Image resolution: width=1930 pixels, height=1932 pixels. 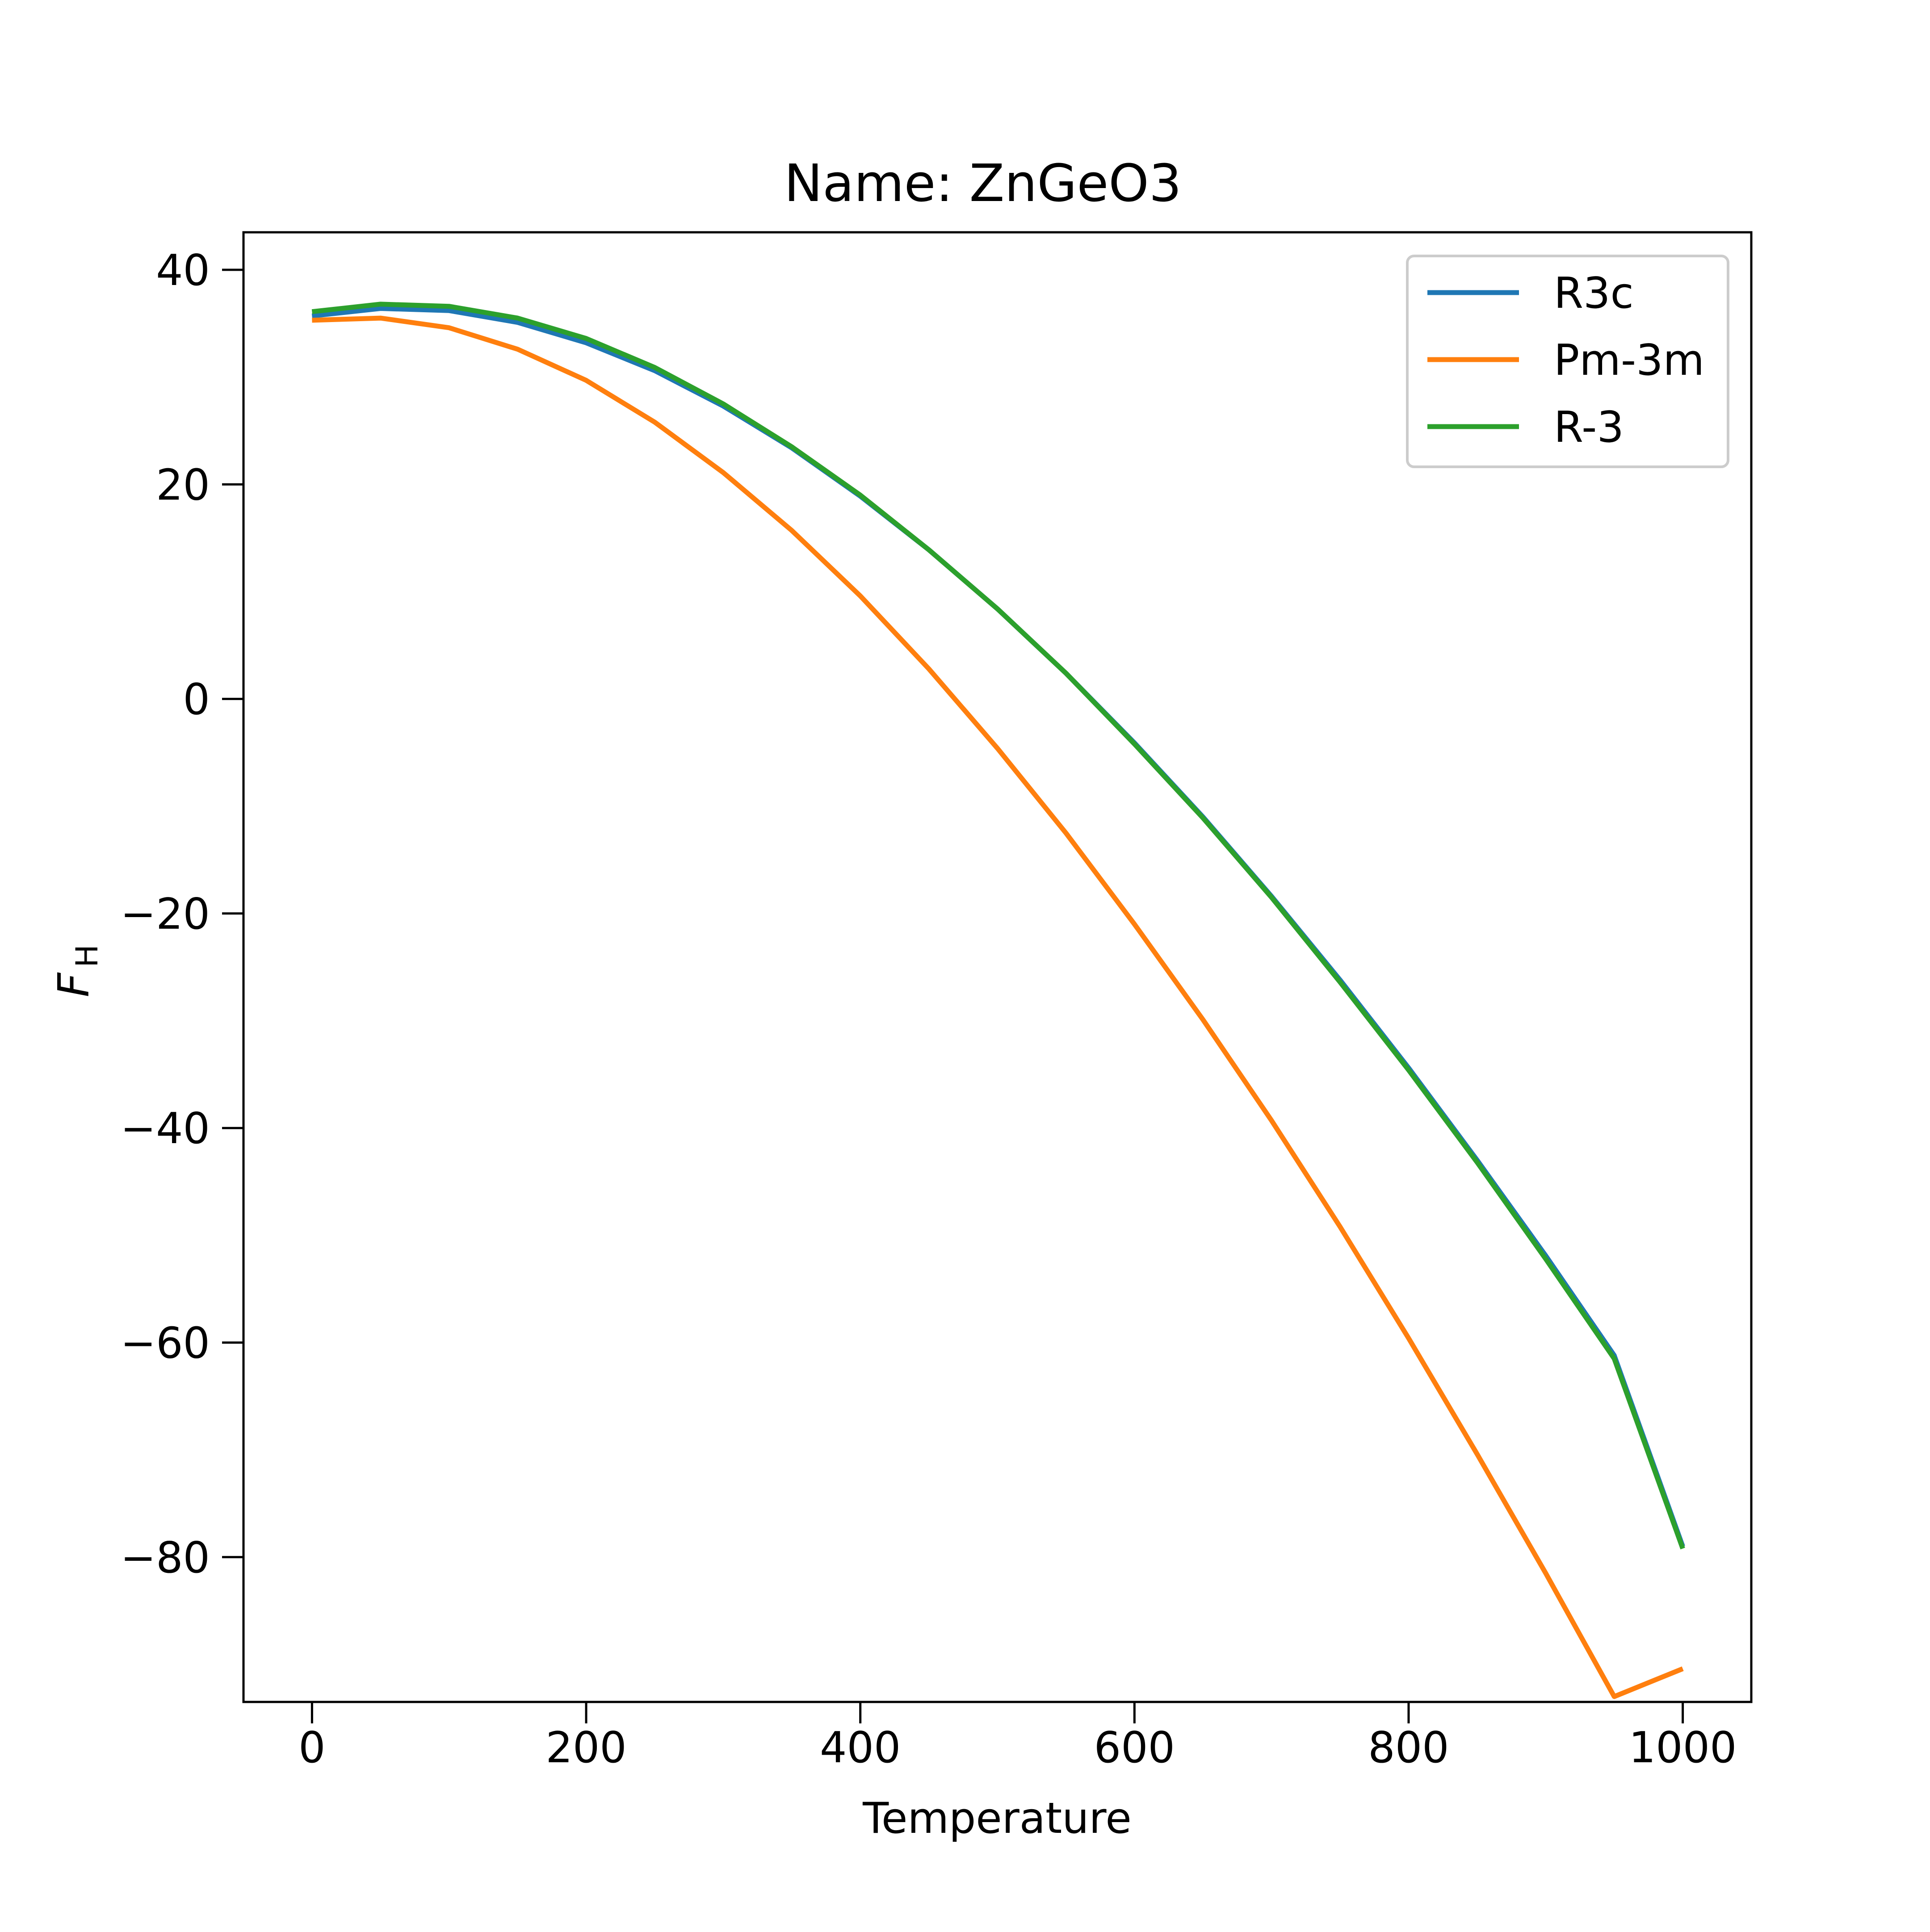 I want to click on chart-title: Name: ZnGeO3, so click(x=983, y=184).